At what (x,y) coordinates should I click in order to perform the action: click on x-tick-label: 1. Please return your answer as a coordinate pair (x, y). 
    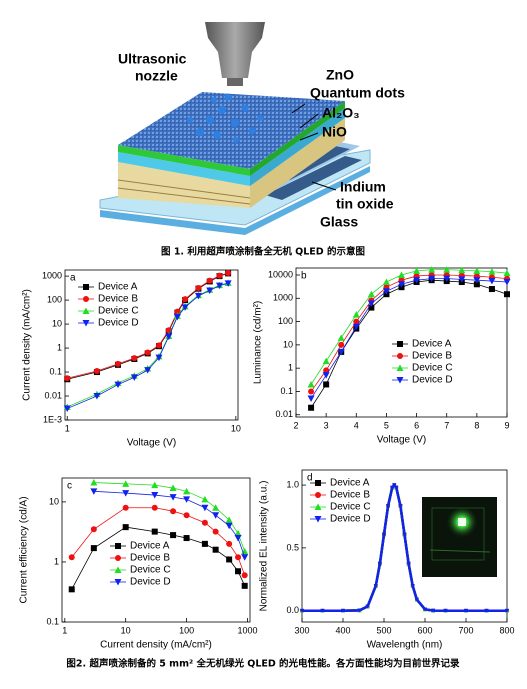
    Looking at the image, I should click on (67, 428).